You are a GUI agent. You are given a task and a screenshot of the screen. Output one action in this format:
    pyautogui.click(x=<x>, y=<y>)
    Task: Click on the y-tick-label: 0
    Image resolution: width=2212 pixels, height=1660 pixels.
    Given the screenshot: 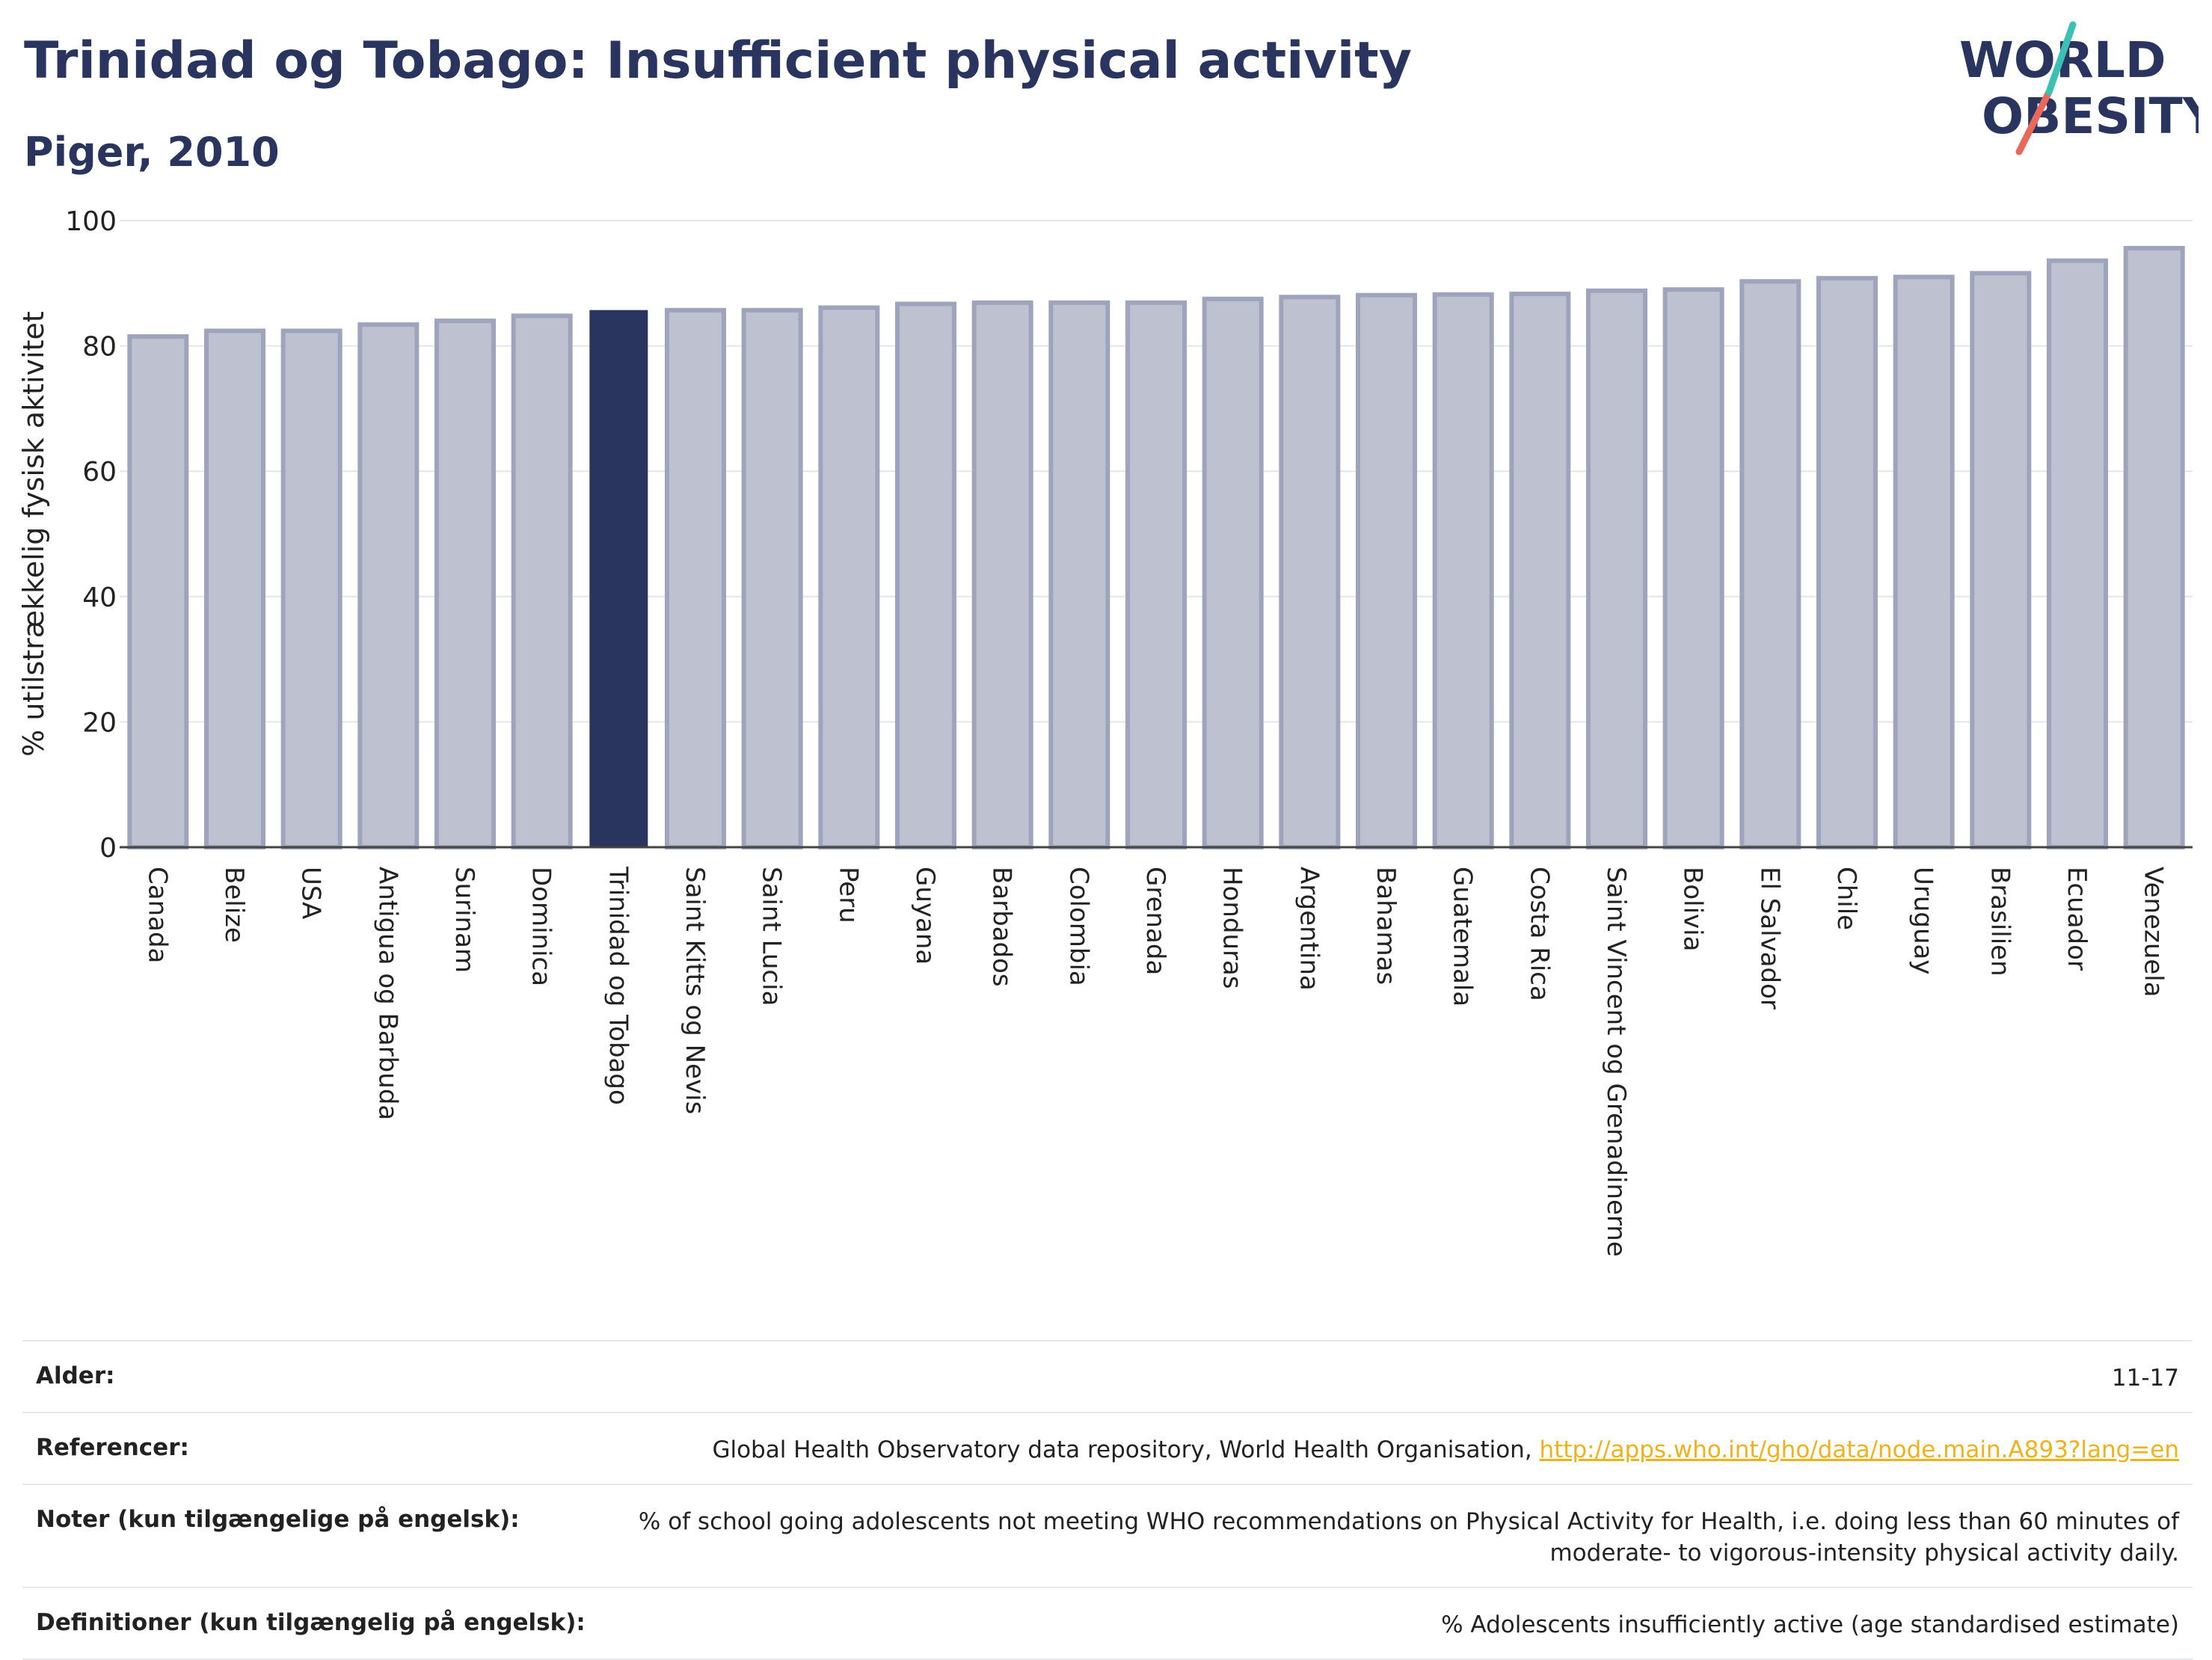 What is the action you would take?
    pyautogui.click(x=108, y=848)
    